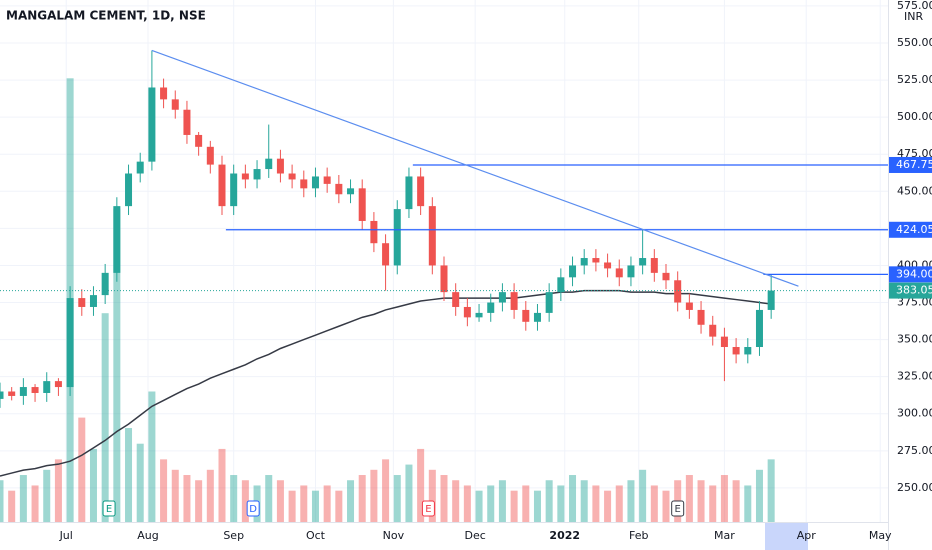  What do you see at coordinates (914, 413) in the screenshot?
I see `y-tick-label: 300.00` at bounding box center [914, 413].